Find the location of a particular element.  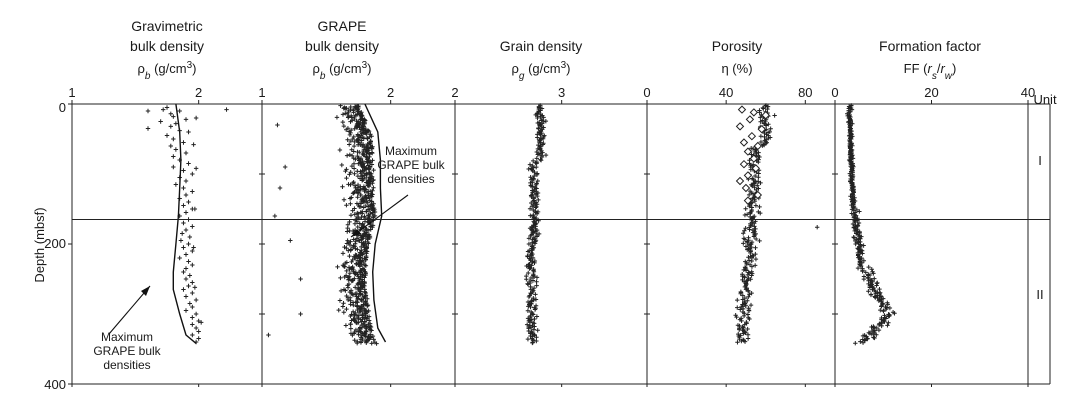

panel-4-points is located at coordinates (776, 224).